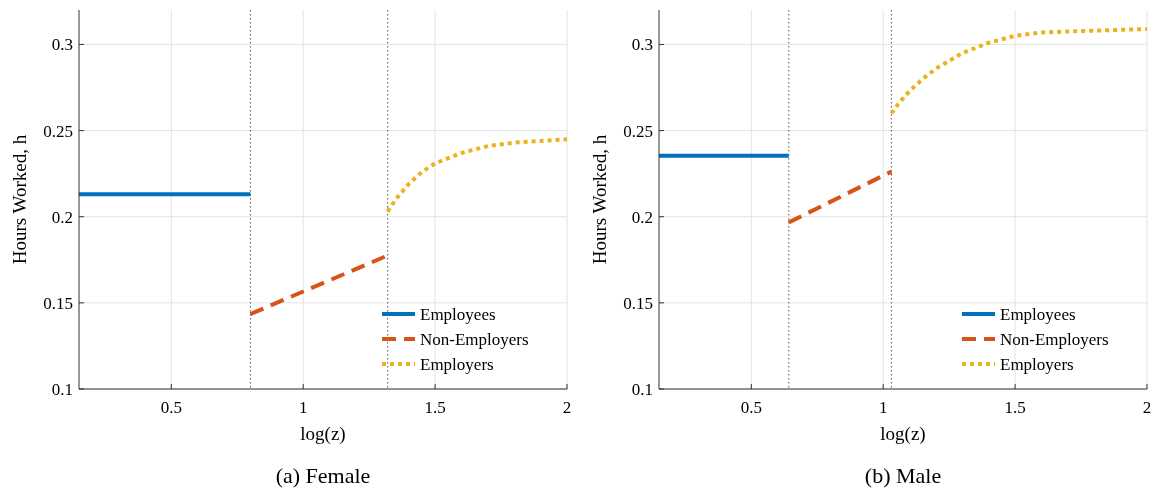 Image resolution: width=1161 pixels, height=489 pixels. What do you see at coordinates (903, 475) in the screenshot?
I see `text: (b) Male` at bounding box center [903, 475].